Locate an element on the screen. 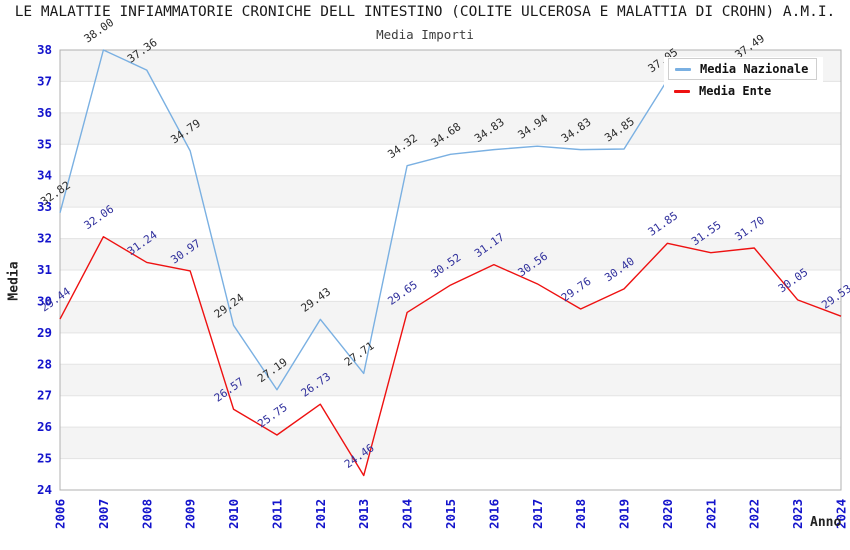  legend: Media Nazionale Media Ente is located at coordinates (744, 81).